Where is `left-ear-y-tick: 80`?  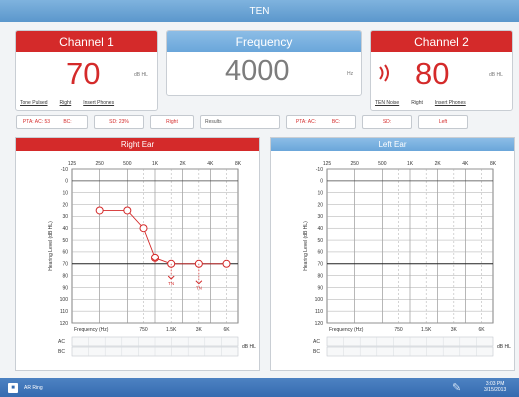
left-ear-y-tick: 80 is located at coordinates (320, 276).